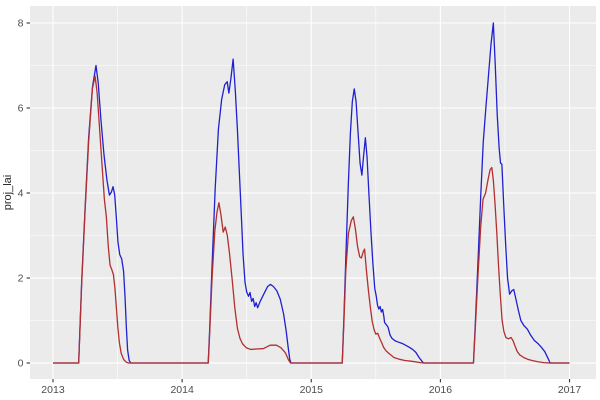 The height and width of the screenshot is (400, 600). What do you see at coordinates (441, 390) in the screenshot?
I see `x-tick-label: 2016` at bounding box center [441, 390].